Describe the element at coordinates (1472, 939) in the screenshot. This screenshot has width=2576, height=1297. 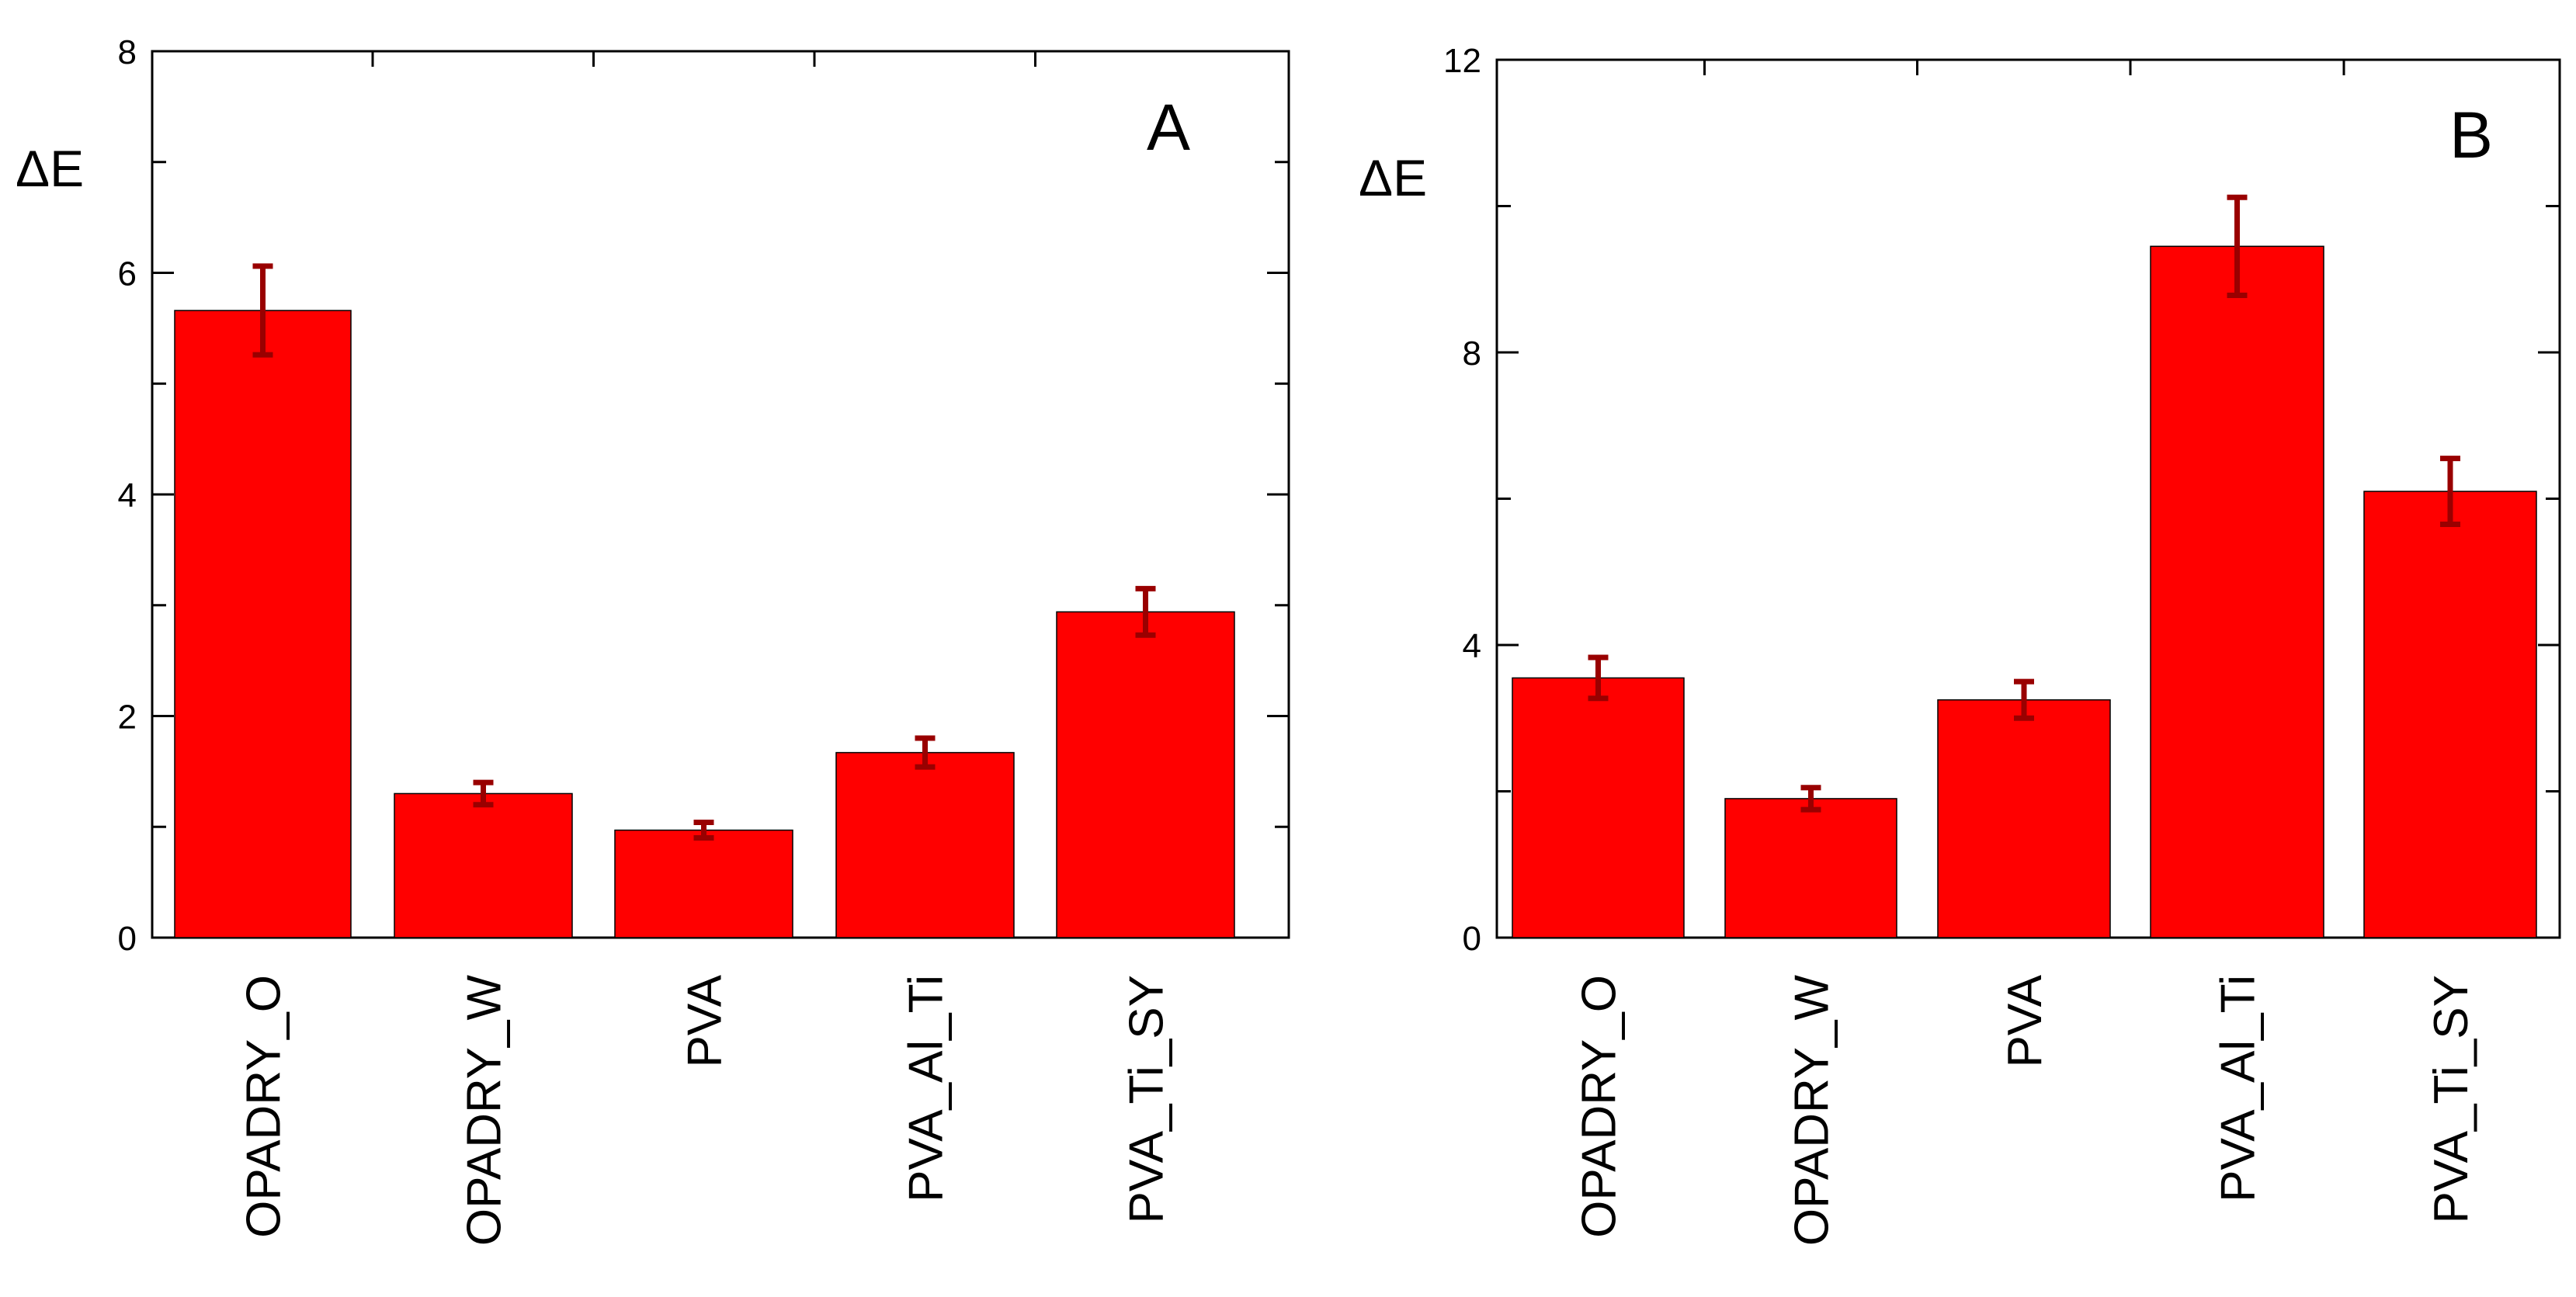
I see `panel-b-y-tick-label: 0` at that location.